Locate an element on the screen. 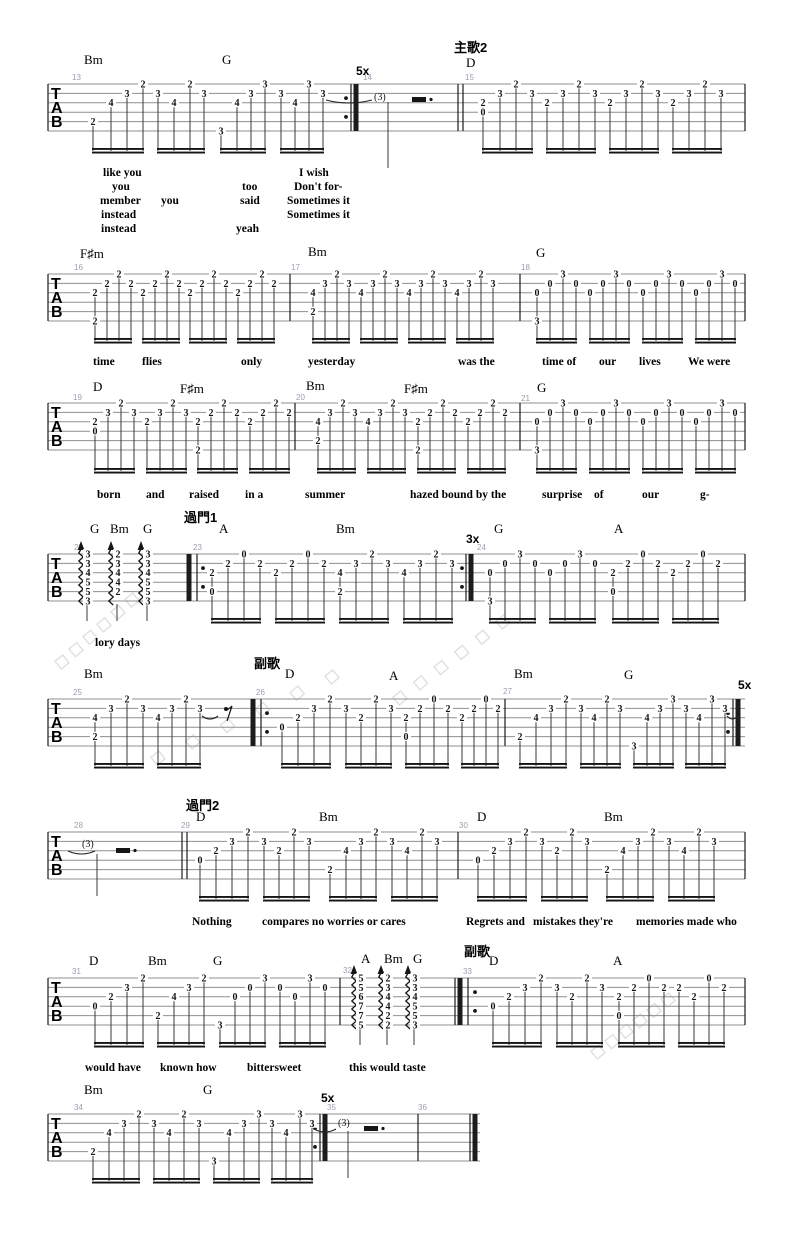 This screenshot has width=800, height=1250. lyric-text: lives is located at coordinates (650, 362).